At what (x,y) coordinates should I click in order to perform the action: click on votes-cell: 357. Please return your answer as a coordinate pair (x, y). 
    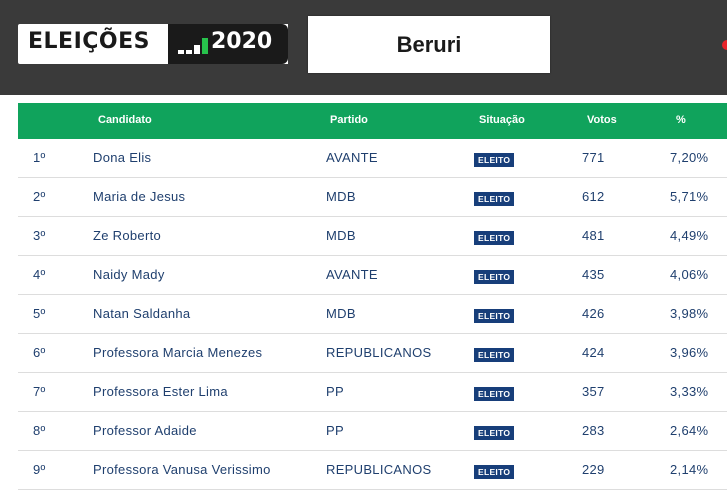
    Looking at the image, I should click on (593, 391).